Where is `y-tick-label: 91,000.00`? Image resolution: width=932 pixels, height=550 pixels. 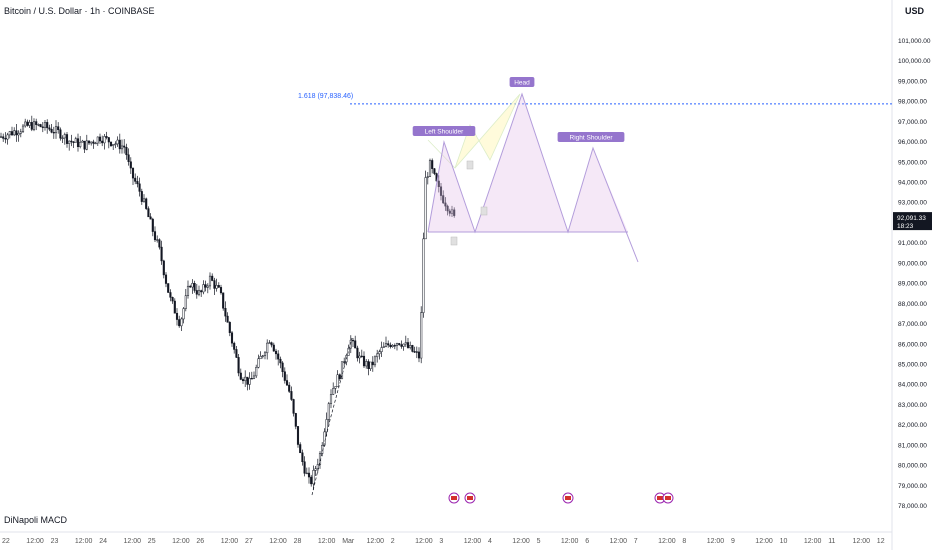
y-tick-label: 91,000.00 is located at coordinates (912, 243).